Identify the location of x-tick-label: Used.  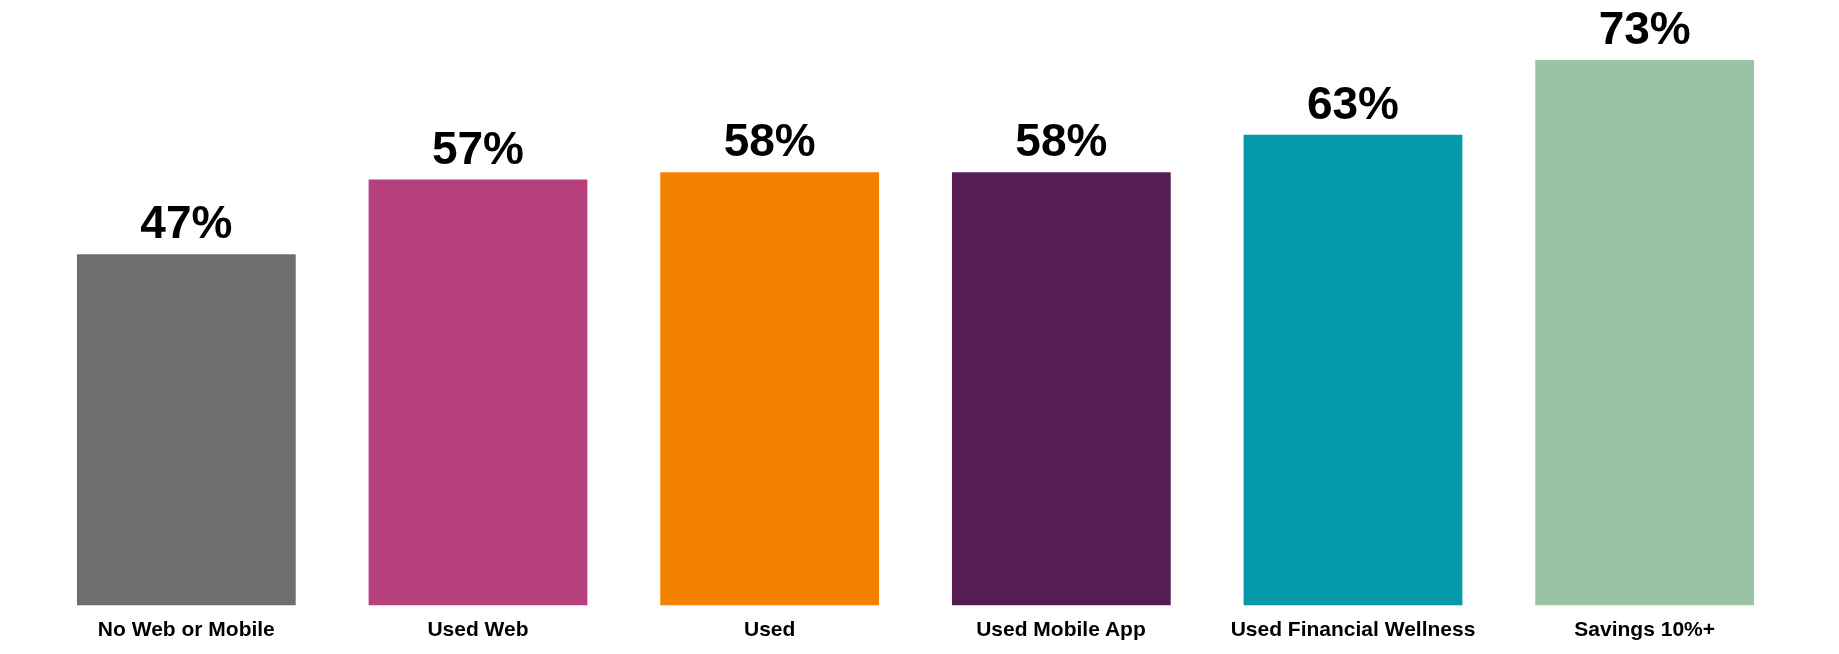
(769, 628).